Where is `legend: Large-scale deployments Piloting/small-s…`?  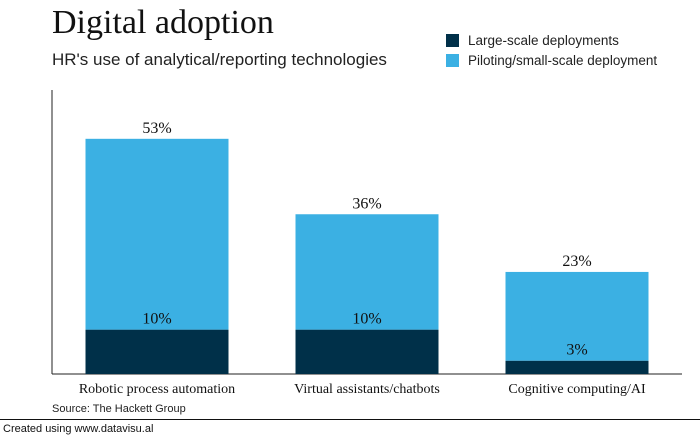 legend: Large-scale deployments Piloting/small-s… is located at coordinates (551, 50).